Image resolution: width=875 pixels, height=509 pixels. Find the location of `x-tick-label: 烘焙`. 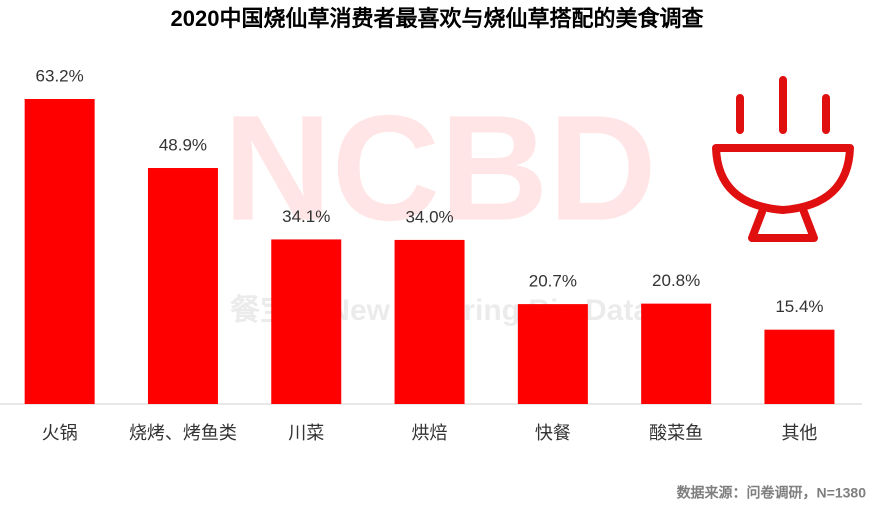

x-tick-label: 烘焙 is located at coordinates (430, 433).